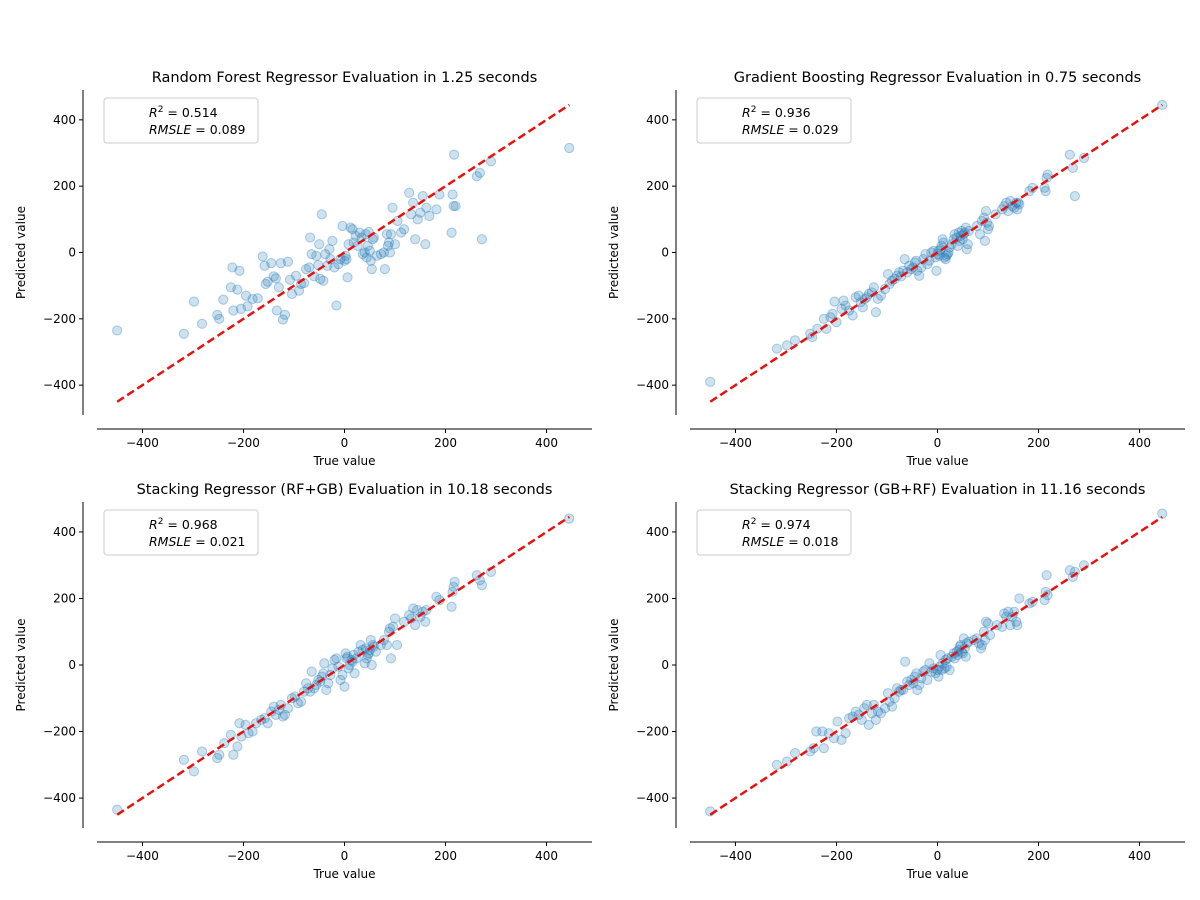 The height and width of the screenshot is (900, 1200). I want to click on legend-rmsle: RMSLE = 0.089, so click(197, 129).